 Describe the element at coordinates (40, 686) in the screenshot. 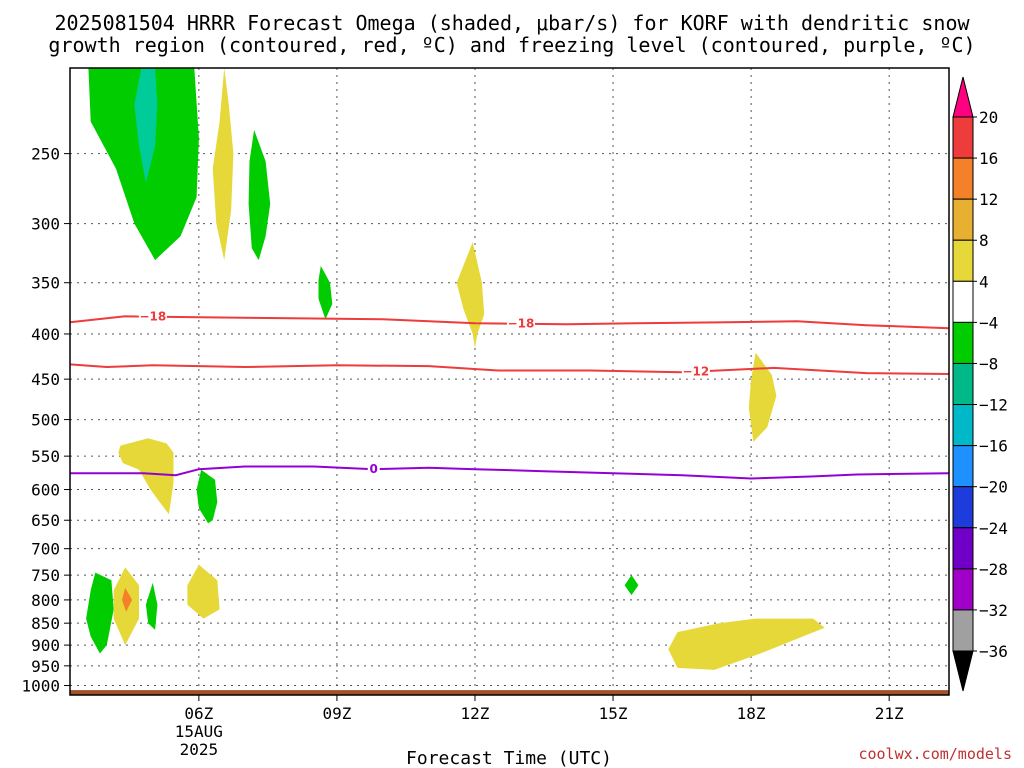

I see `y-tick-label: 1000` at that location.